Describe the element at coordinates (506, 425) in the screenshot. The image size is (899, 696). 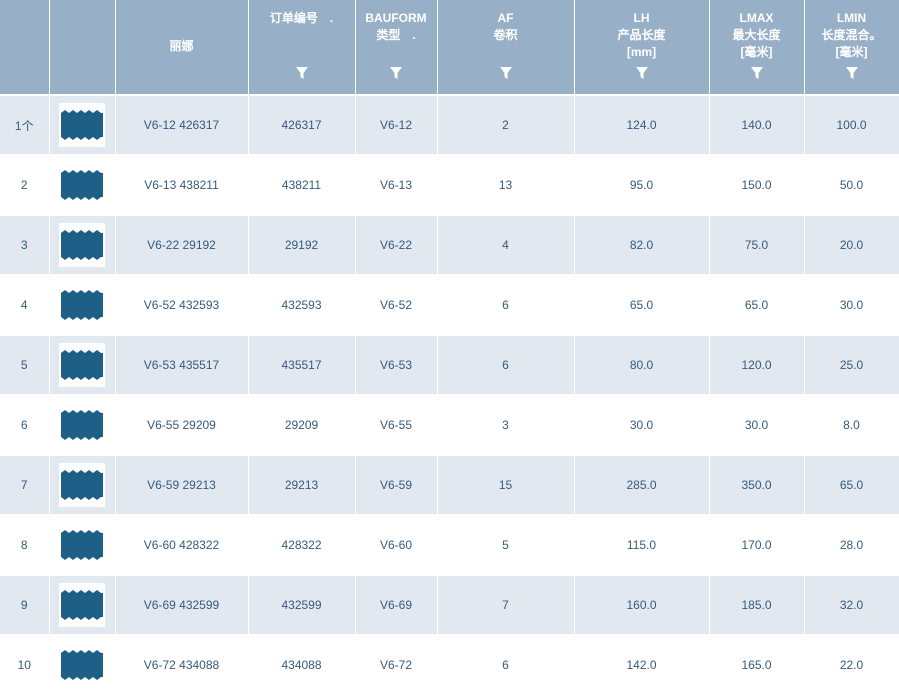
I see `cell-af: 3` at that location.